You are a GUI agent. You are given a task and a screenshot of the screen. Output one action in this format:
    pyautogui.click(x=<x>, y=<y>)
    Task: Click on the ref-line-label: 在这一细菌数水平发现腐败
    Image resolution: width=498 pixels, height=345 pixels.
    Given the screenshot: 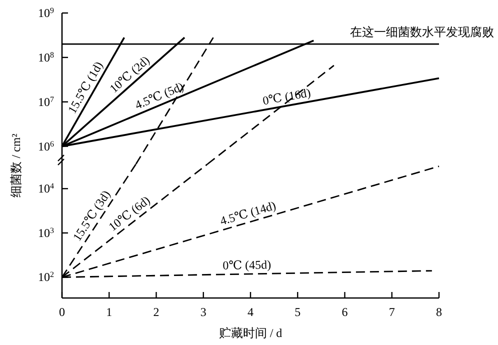 What is the action you would take?
    pyautogui.click(x=422, y=32)
    